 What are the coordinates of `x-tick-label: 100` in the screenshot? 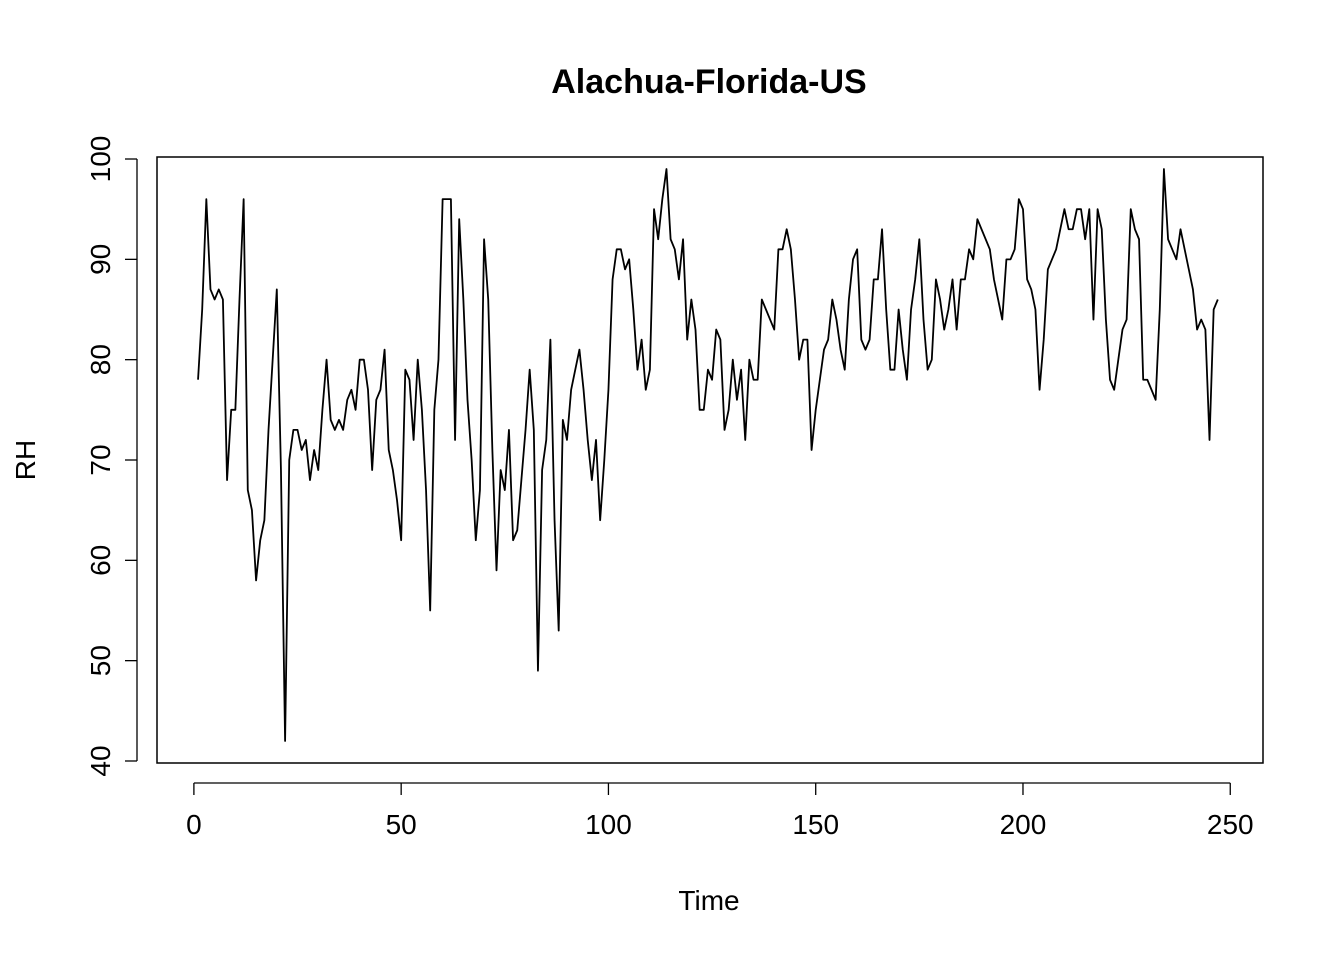 It's located at (608, 824).